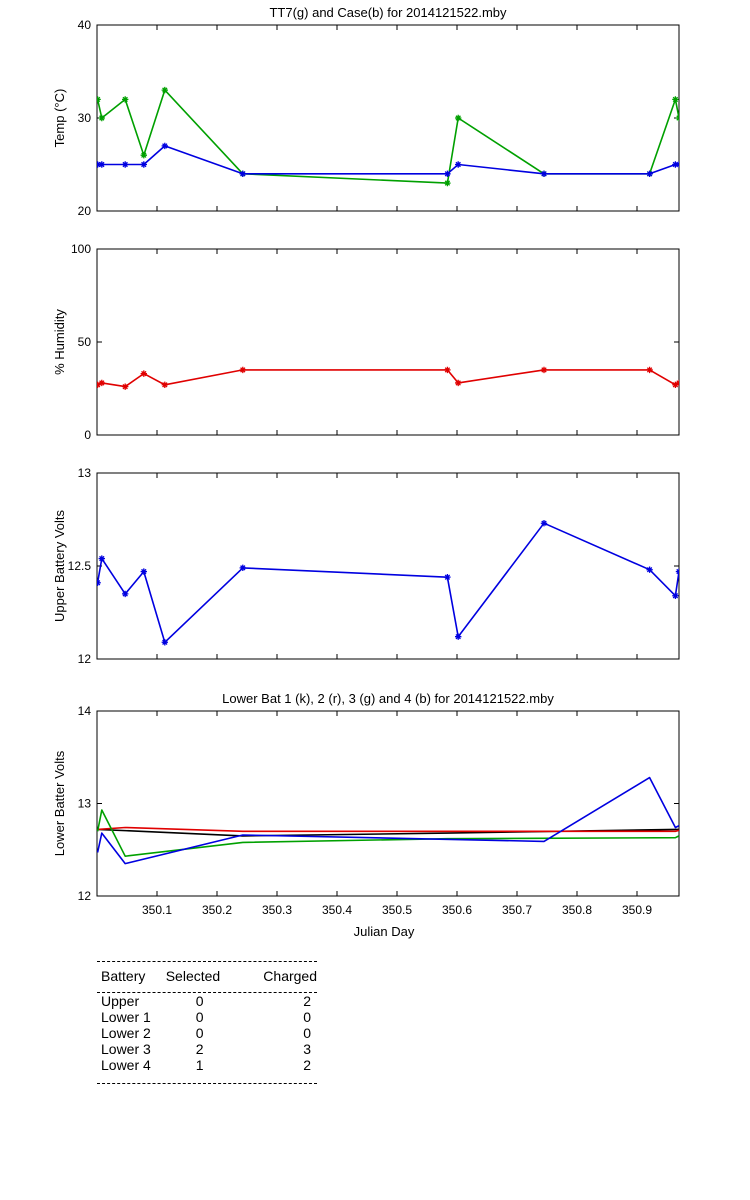 This screenshot has width=750, height=1200. Describe the element at coordinates (207, 1049) in the screenshot. I see `table-row: Lower 3 2 3` at that location.